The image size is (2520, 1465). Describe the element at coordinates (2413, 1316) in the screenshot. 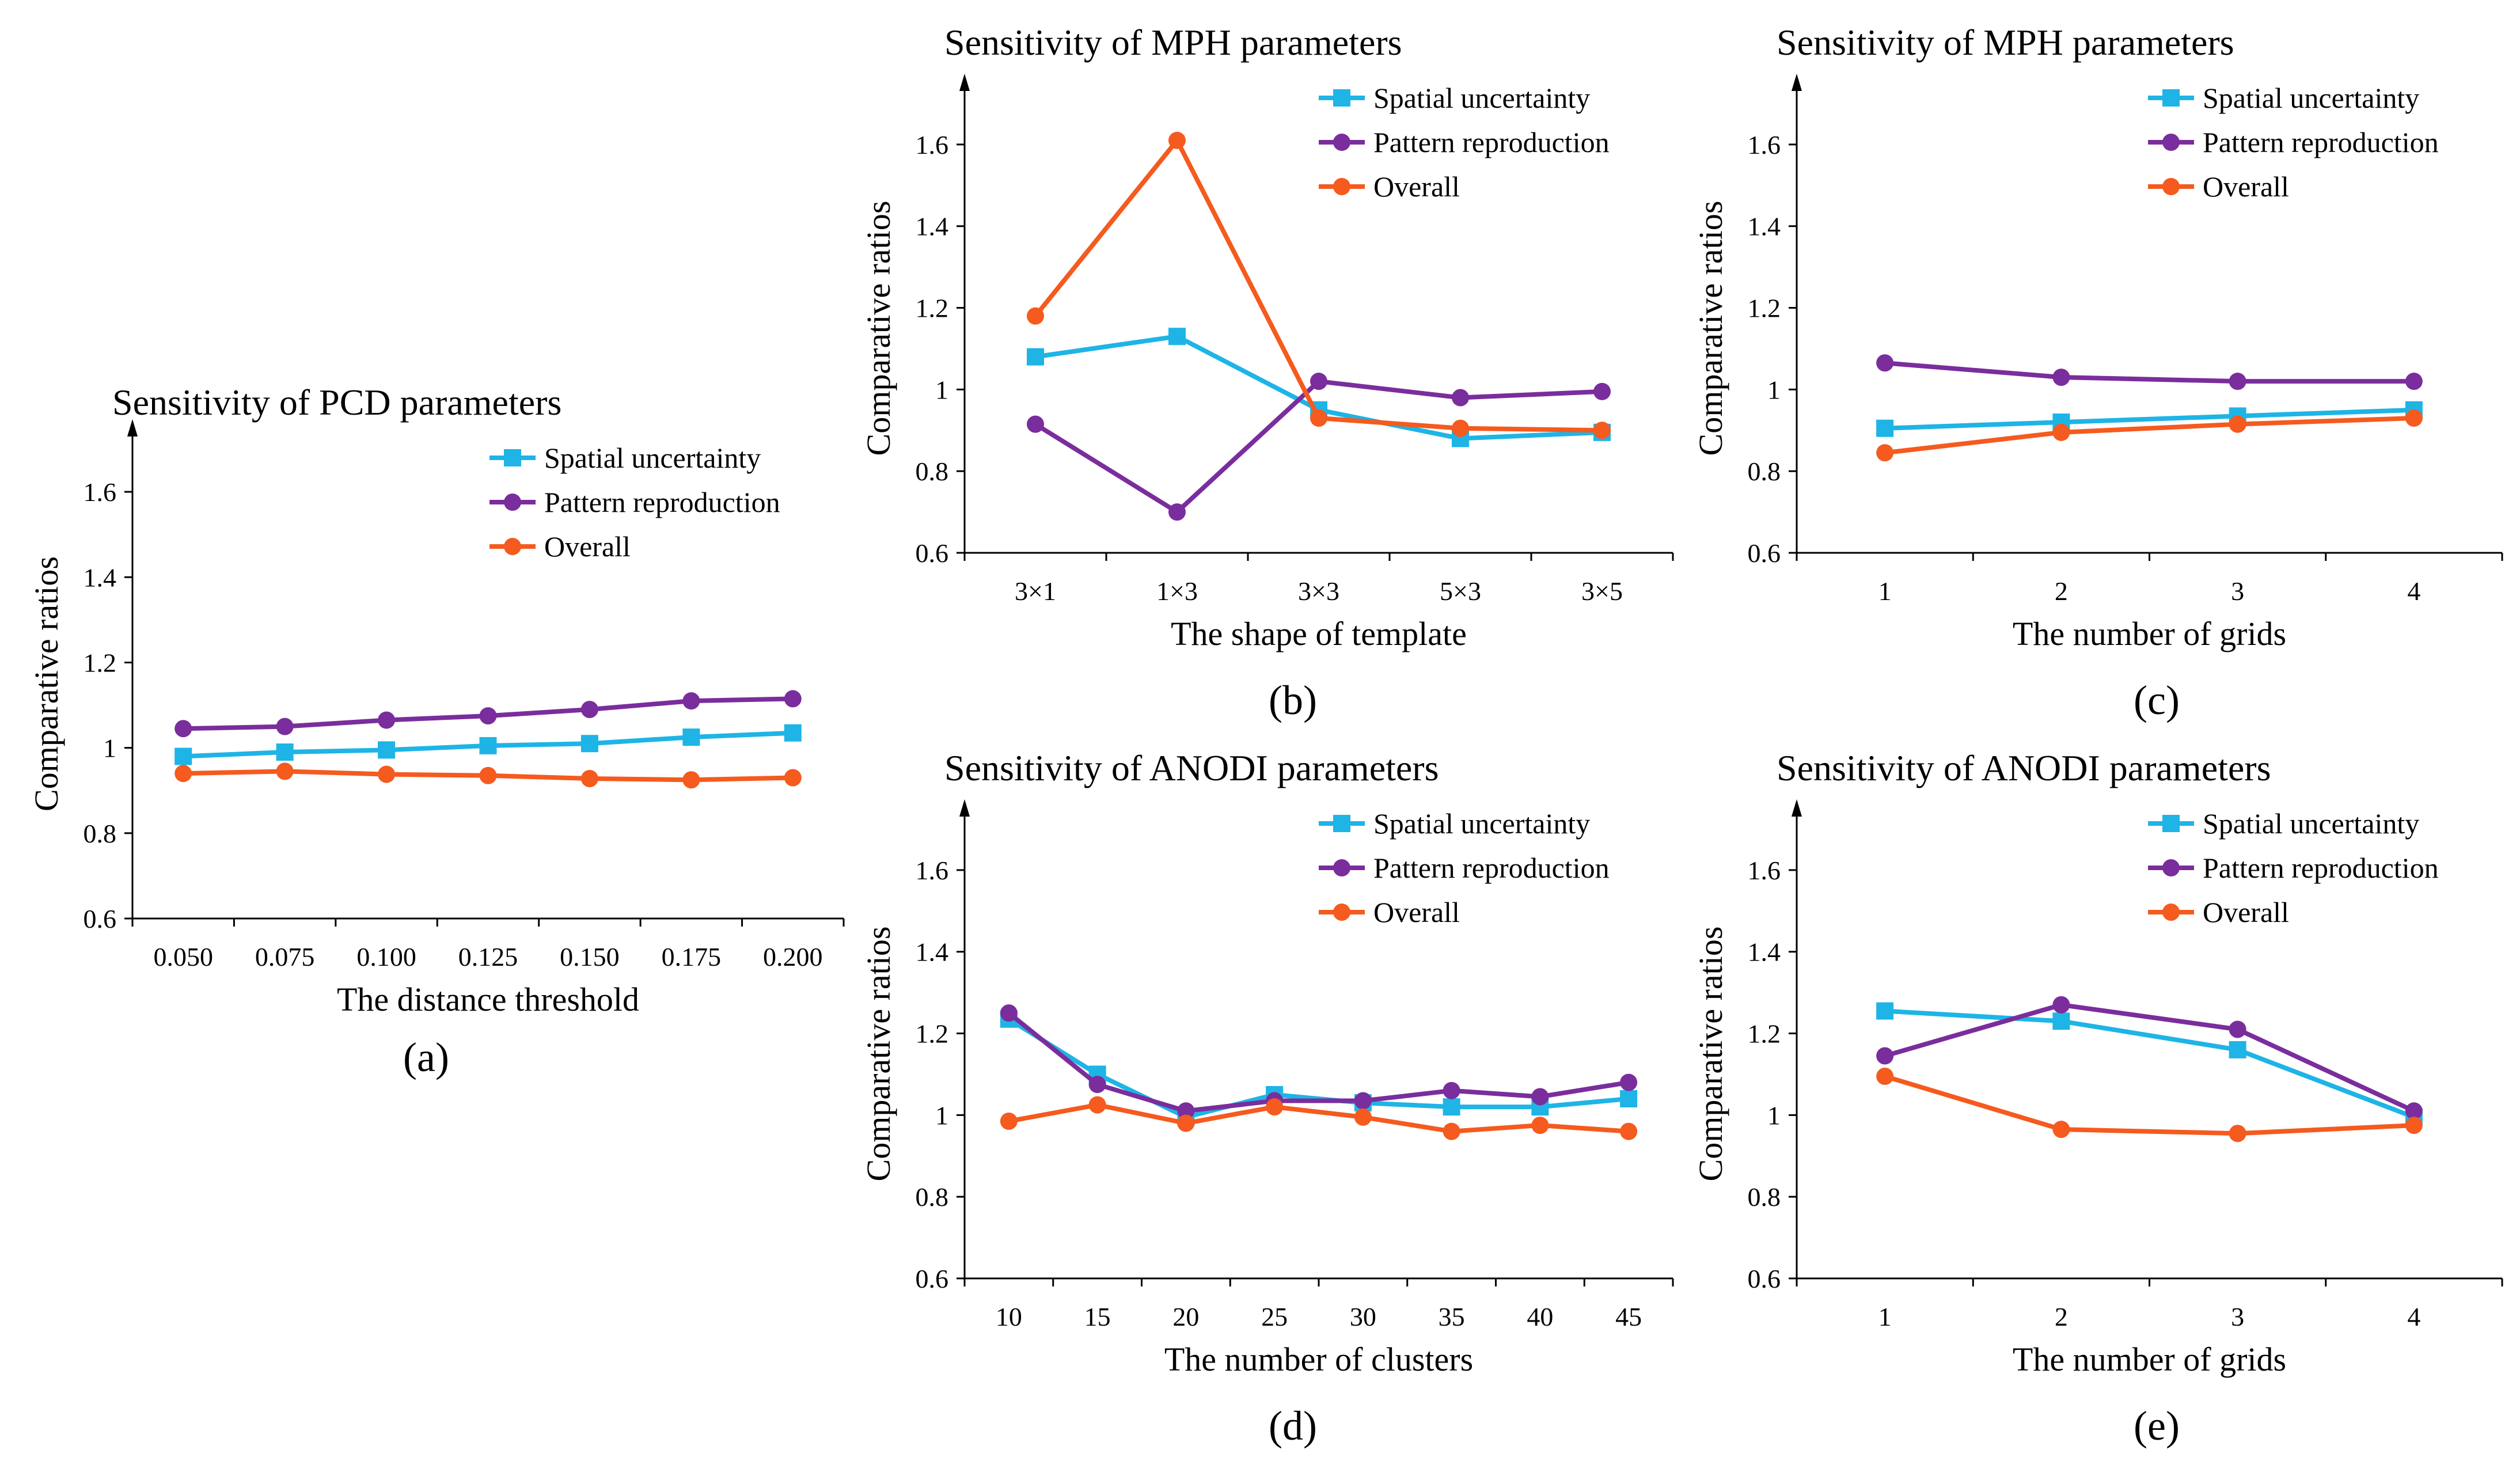

I see `x-tick-label: 4` at that location.